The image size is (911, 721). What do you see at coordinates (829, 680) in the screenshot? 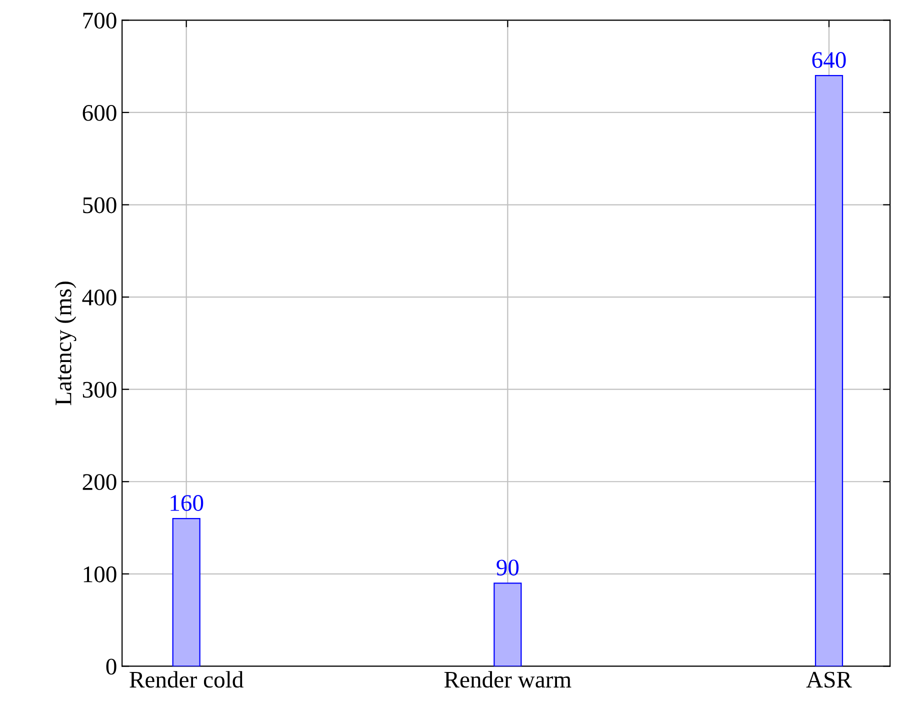
I see `x-tick-label: ASR` at bounding box center [829, 680].